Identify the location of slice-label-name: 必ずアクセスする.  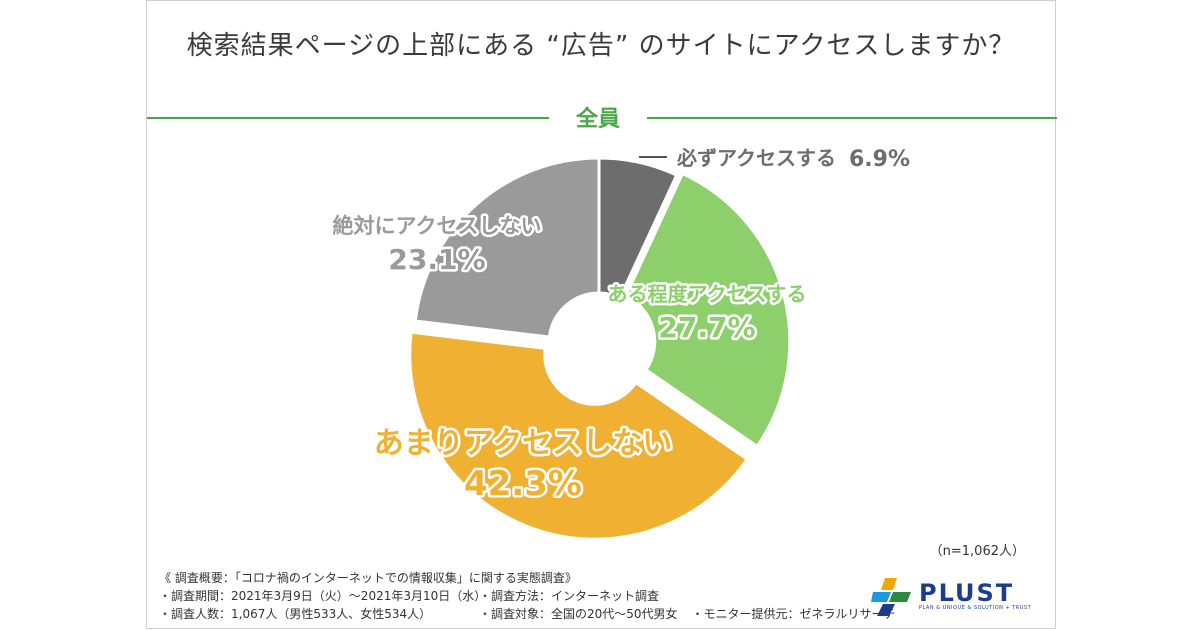
(756, 158).